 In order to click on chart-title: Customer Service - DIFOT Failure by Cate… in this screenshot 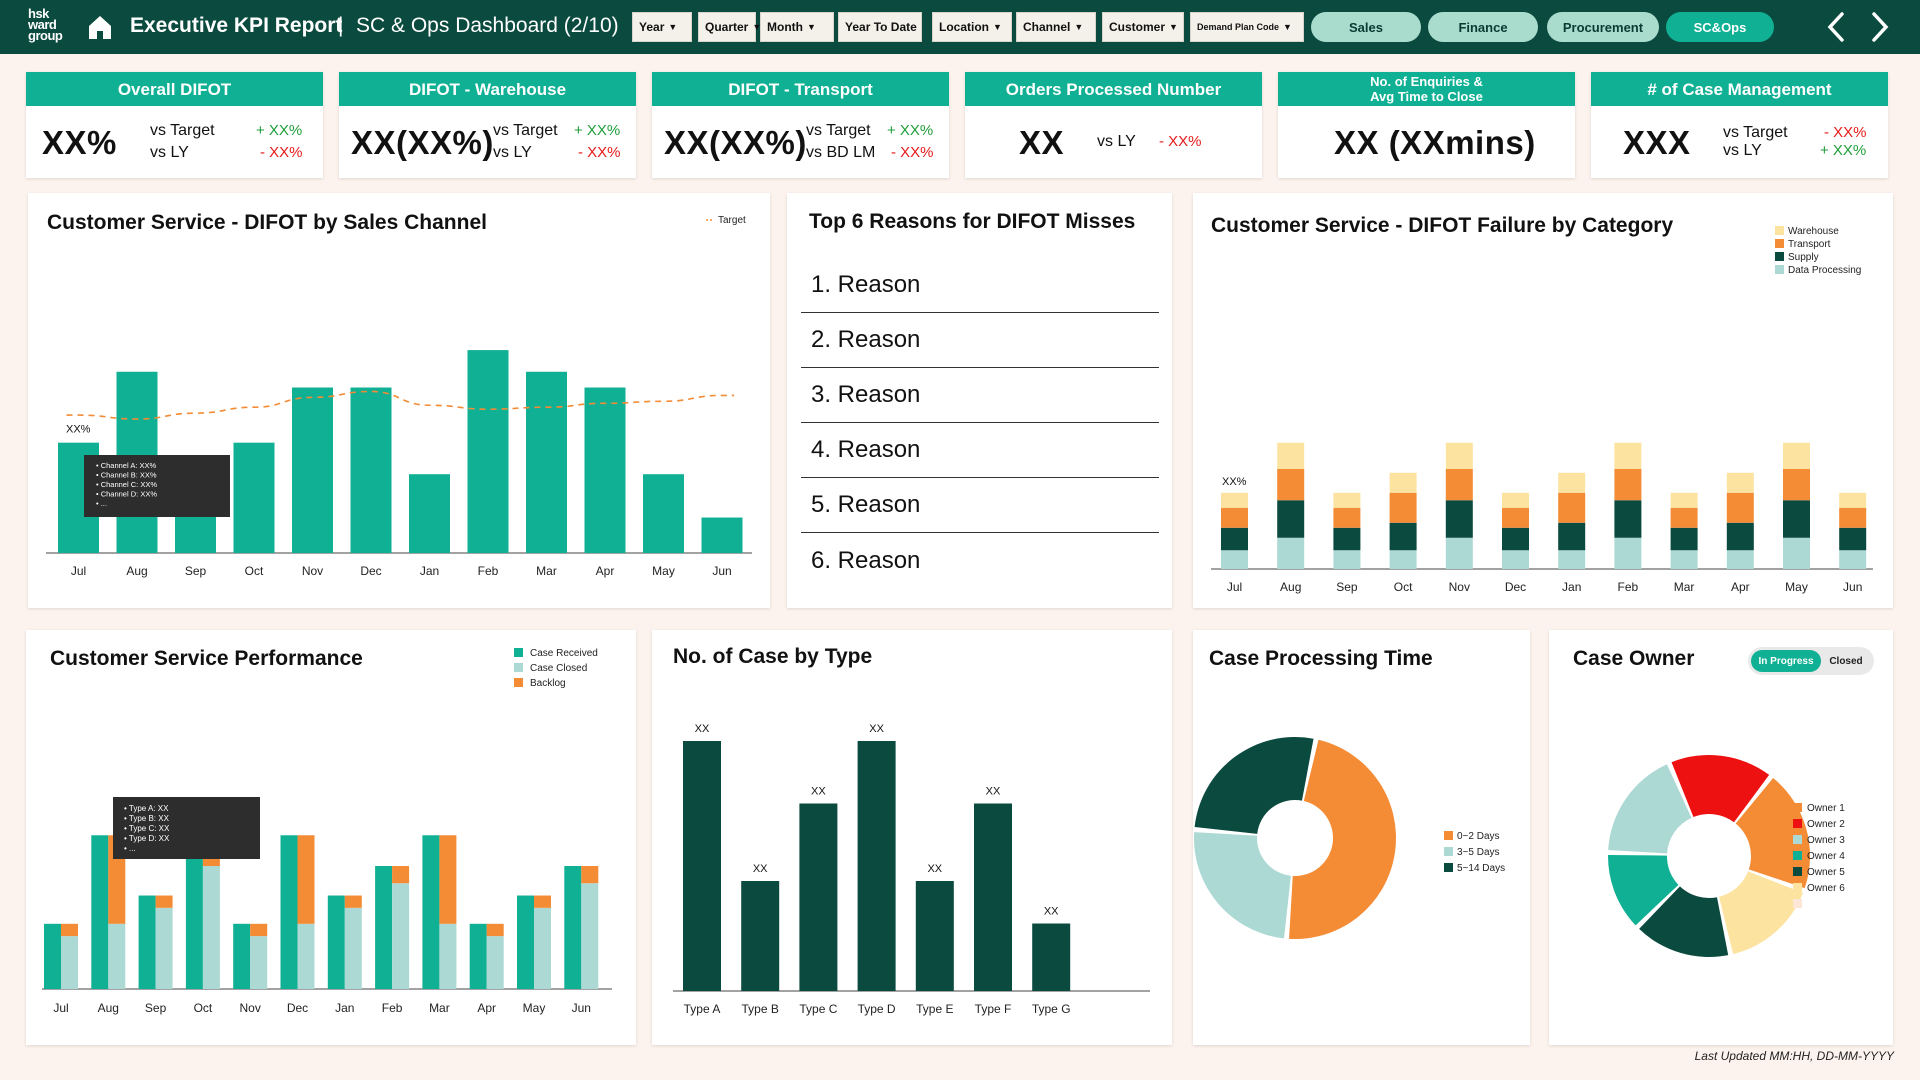, I will do `click(1442, 225)`.